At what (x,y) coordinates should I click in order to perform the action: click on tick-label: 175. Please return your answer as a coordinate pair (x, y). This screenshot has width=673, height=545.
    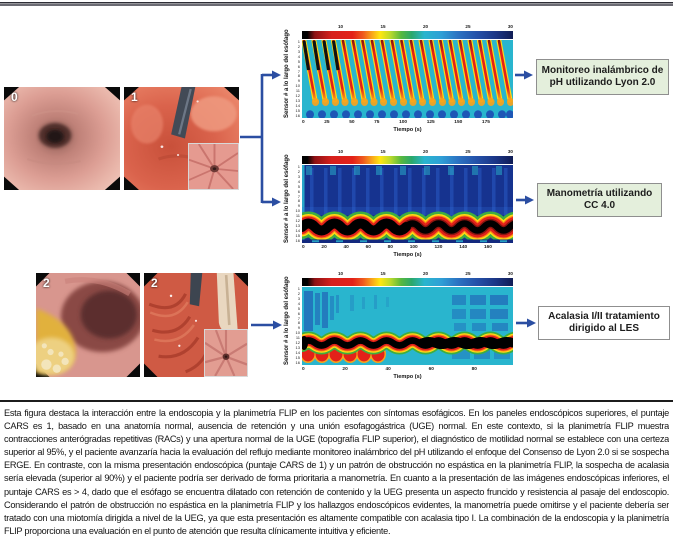
    Looking at the image, I should click on (485, 122).